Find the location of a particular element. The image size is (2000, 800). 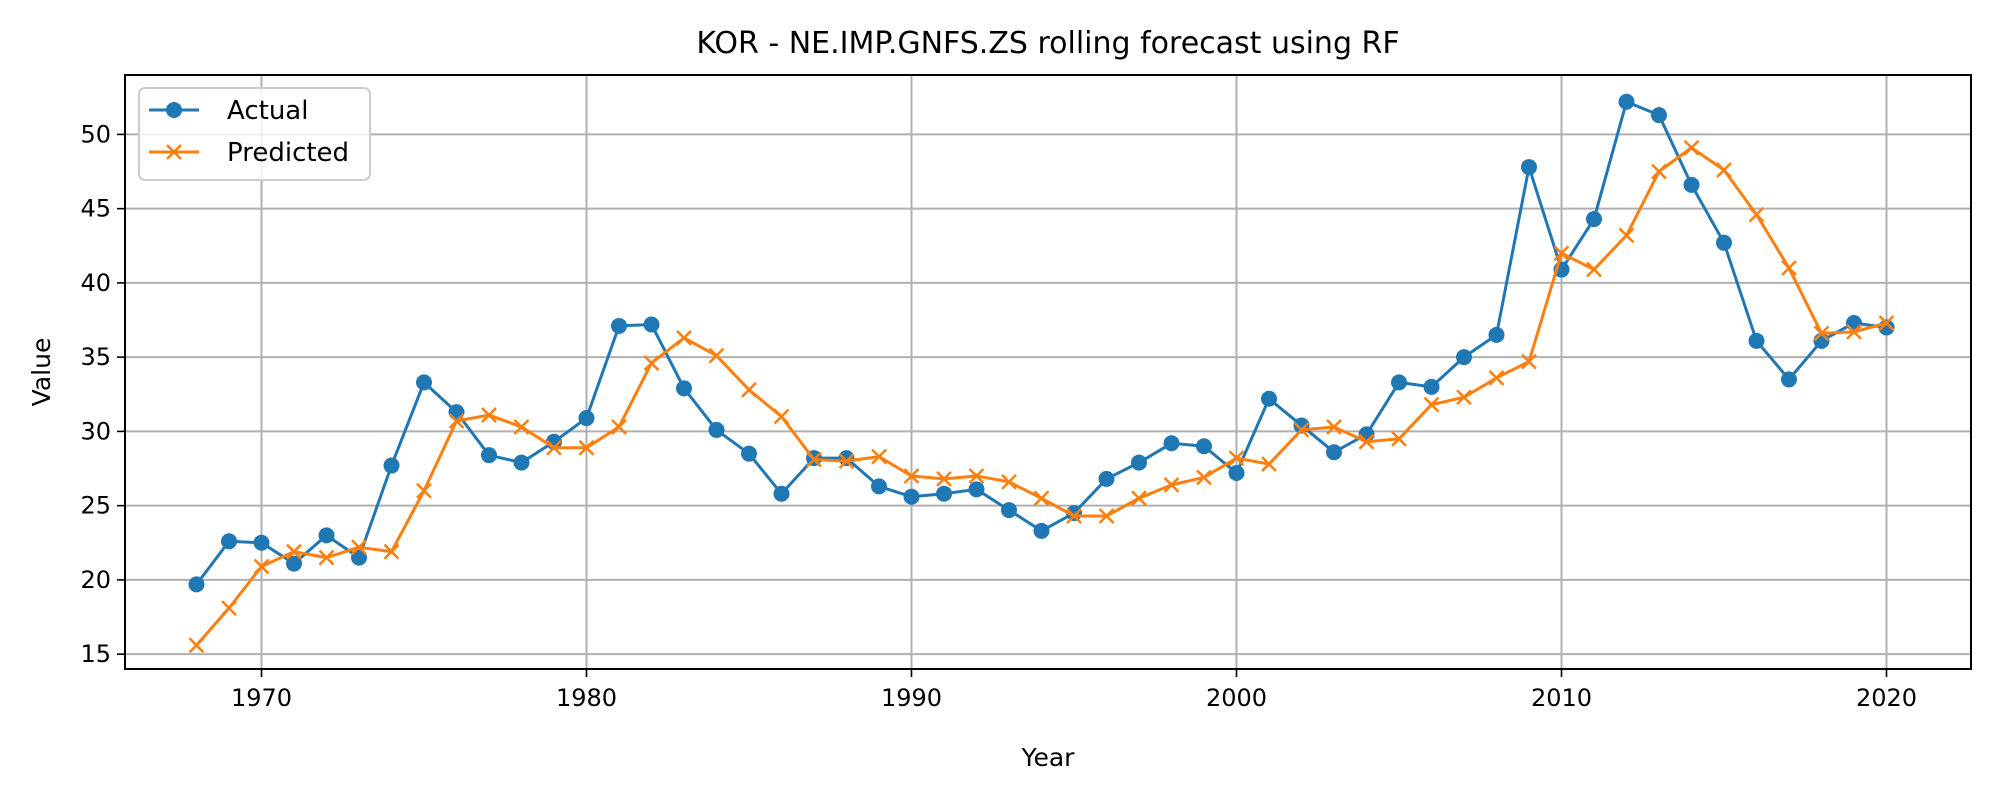

point-actual-2007 is located at coordinates (1464, 357).